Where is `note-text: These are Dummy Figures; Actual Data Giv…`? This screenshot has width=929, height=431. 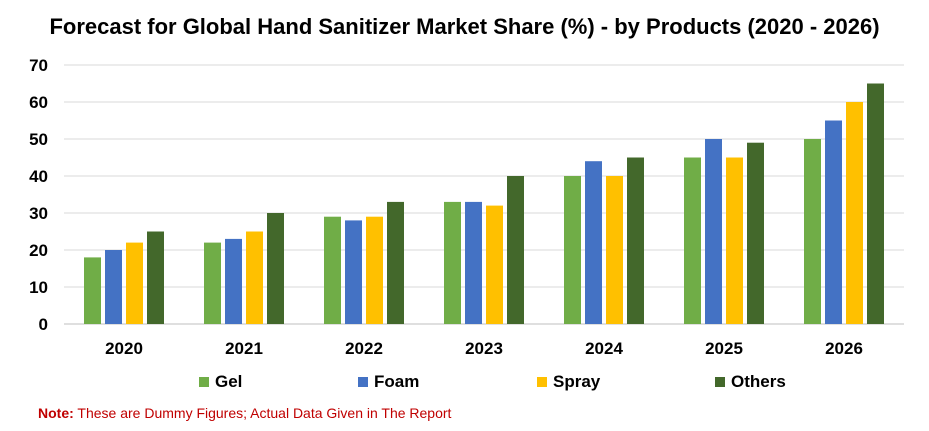 note-text: These are Dummy Figures; Actual Data Giv… is located at coordinates (262, 413).